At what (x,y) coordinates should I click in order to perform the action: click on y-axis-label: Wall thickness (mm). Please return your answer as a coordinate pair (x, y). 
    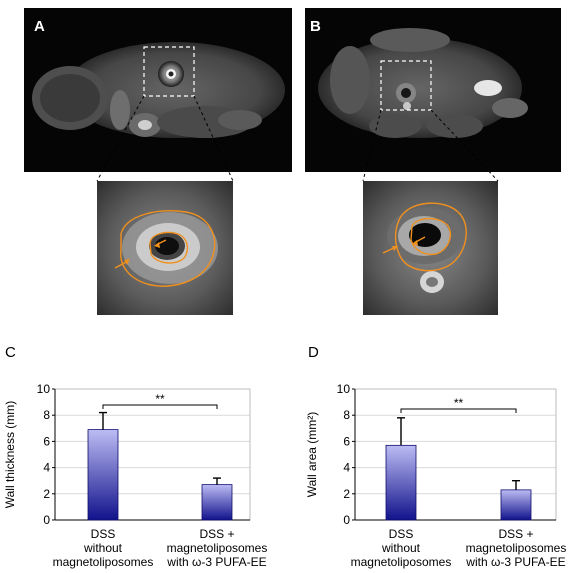
    Looking at the image, I should click on (10, 455).